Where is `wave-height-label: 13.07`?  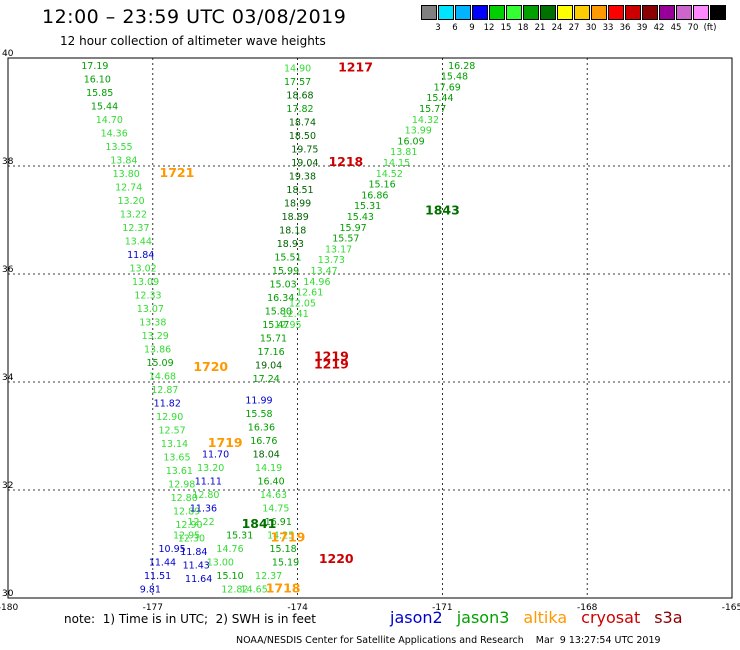
wave-height-label: 13.07 is located at coordinates (150, 309).